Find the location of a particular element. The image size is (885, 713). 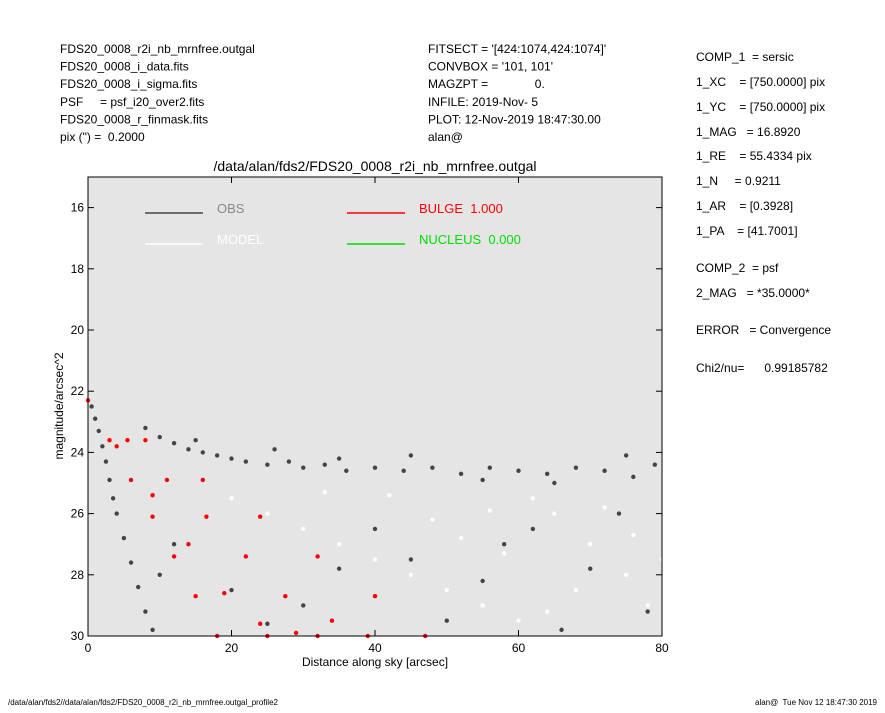

legend-label: MODEL is located at coordinates (240, 239).